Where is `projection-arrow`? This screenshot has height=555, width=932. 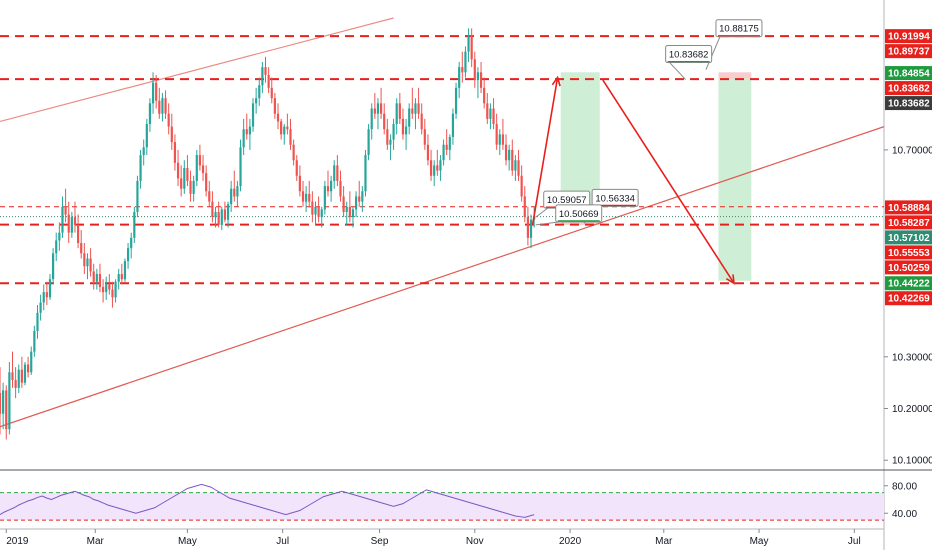
projection-arrow is located at coordinates (668, 181).